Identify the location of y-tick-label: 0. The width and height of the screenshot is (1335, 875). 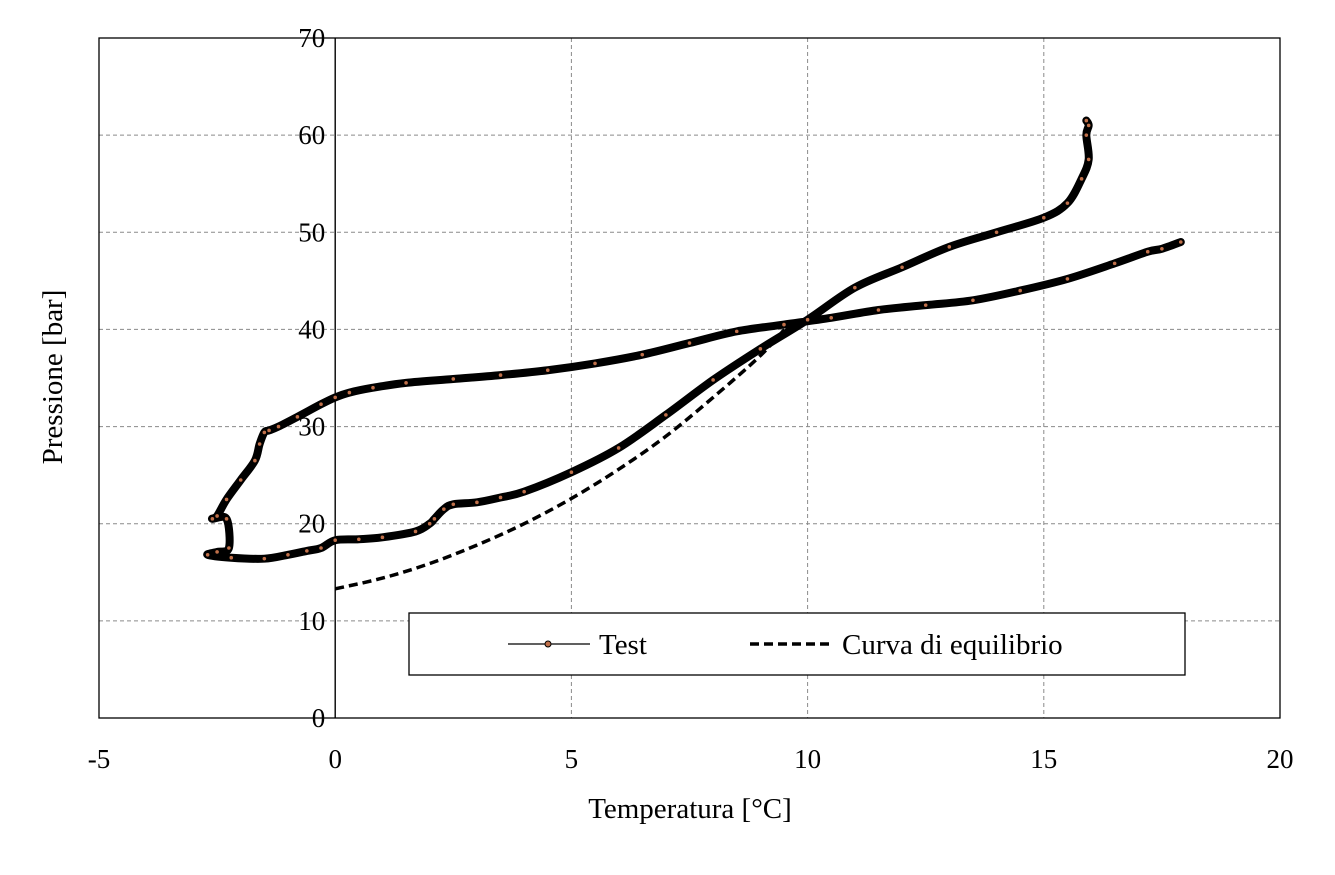
(319, 718).